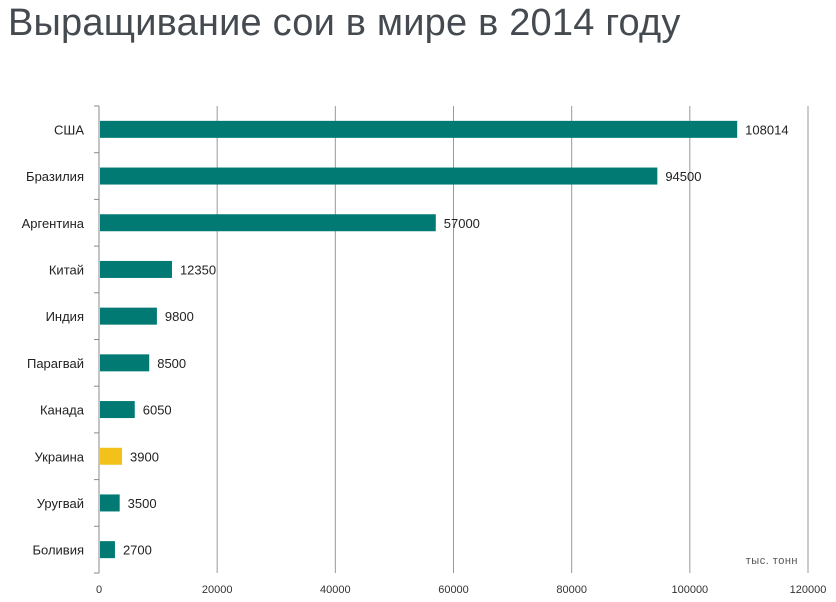 The image size is (836, 602). I want to click on x-tick-label: 100000, so click(689, 590).